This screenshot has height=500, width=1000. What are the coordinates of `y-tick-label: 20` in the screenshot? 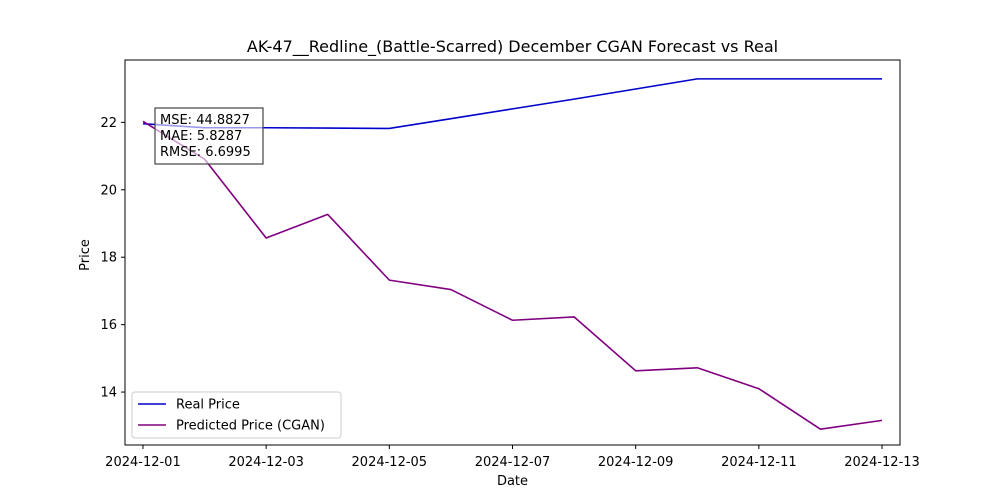 It's located at (108, 190).